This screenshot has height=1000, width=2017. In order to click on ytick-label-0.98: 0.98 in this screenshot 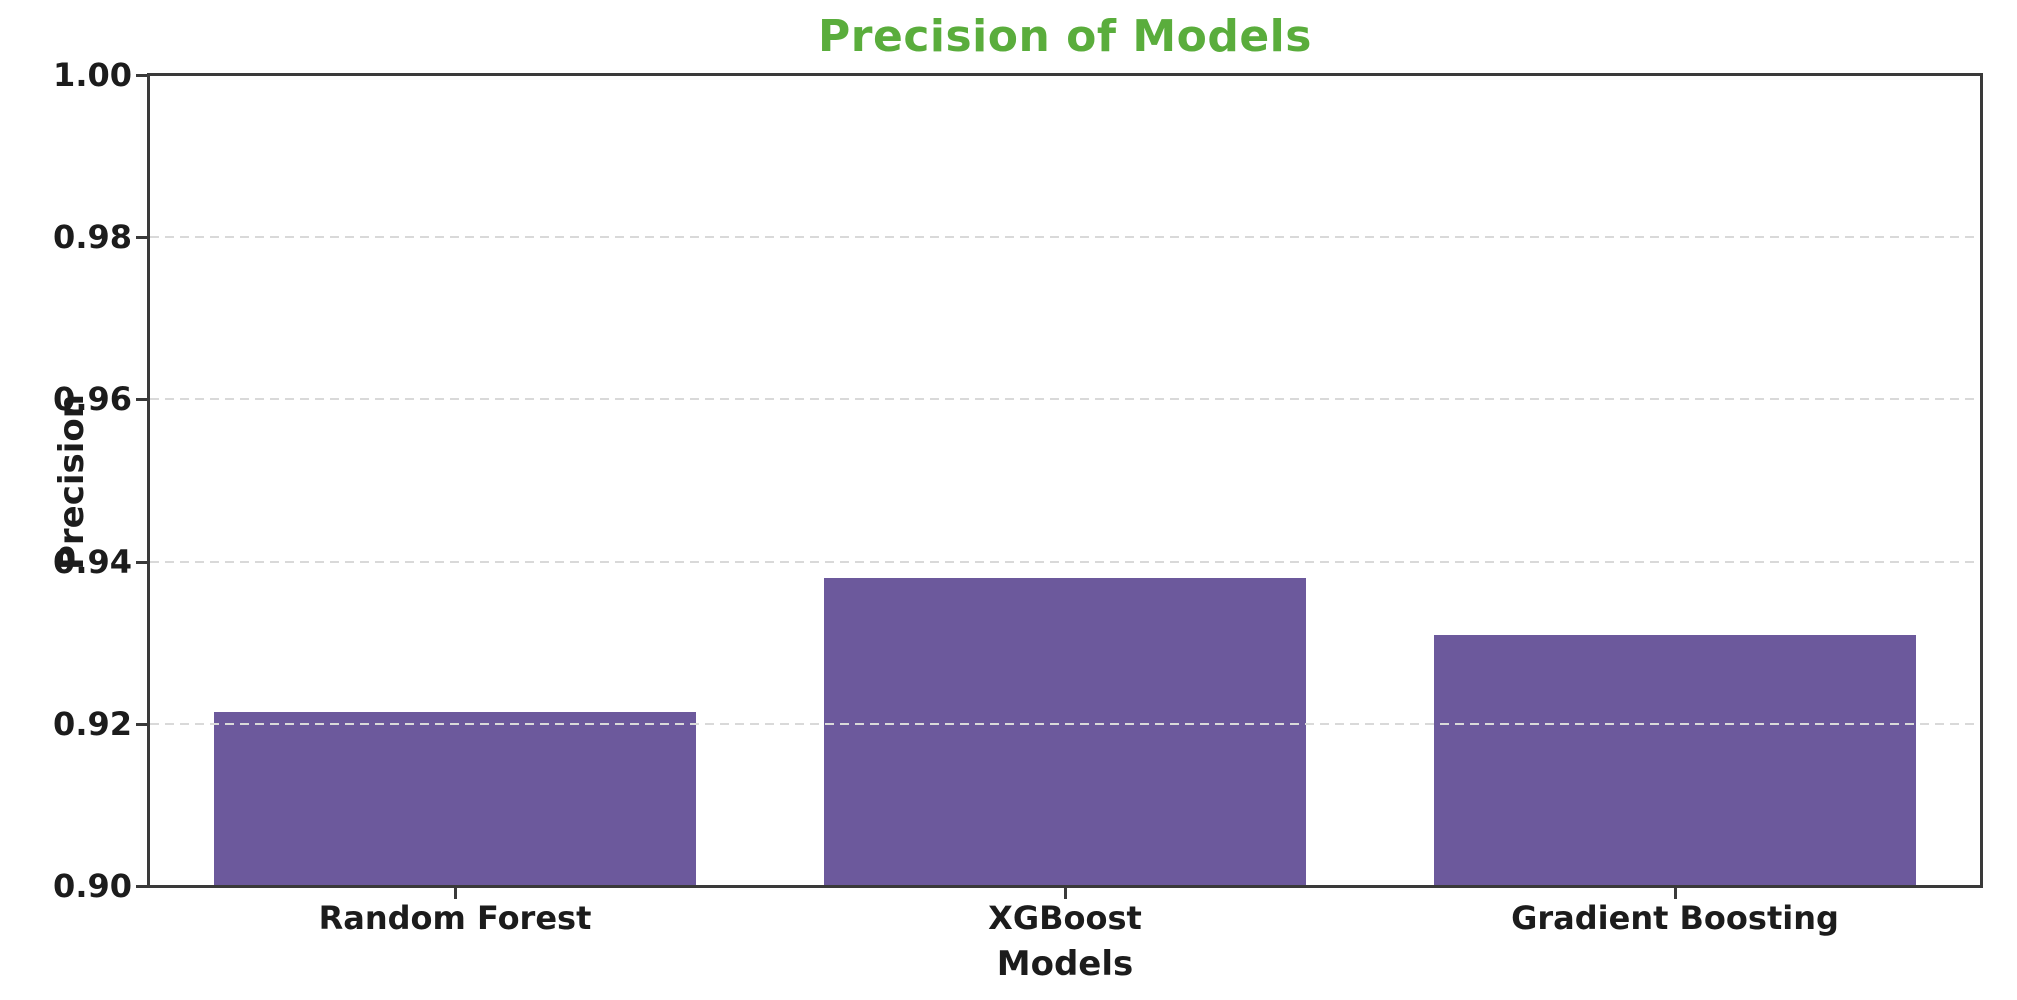, I will do `click(92, 237)`.